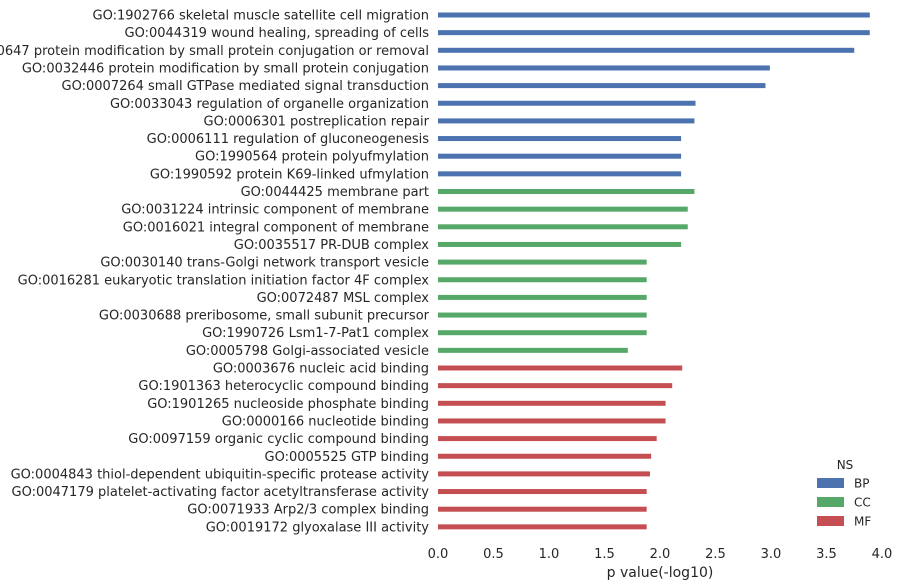 This screenshot has width=900, height=587. Describe the element at coordinates (771, 554) in the screenshot. I see `x-tick-label: 3.0` at that location.